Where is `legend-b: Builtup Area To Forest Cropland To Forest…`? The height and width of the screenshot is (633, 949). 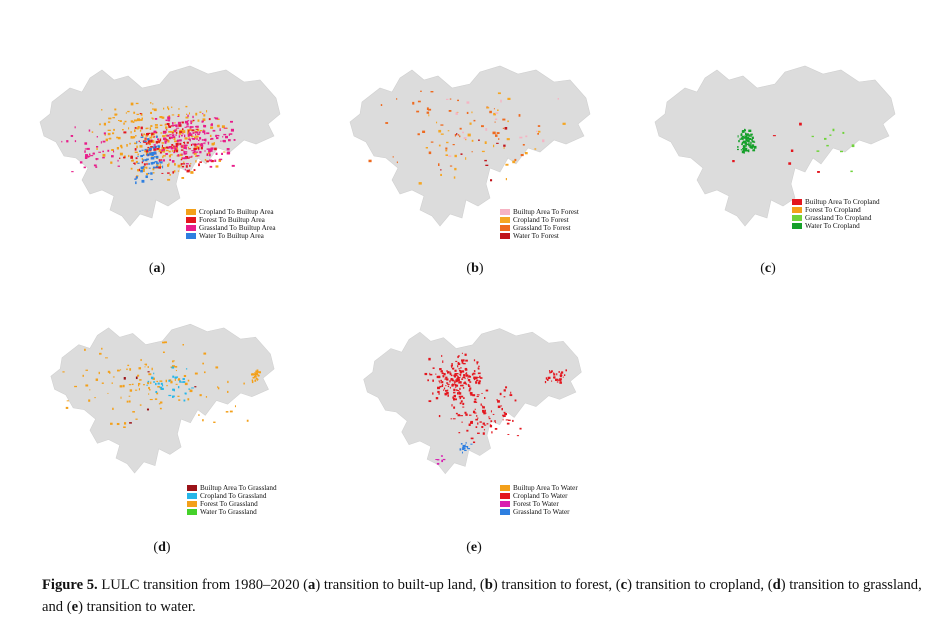
legend-b: Builtup Area To Forest Cropland To Forest… is located at coordinates (539, 224).